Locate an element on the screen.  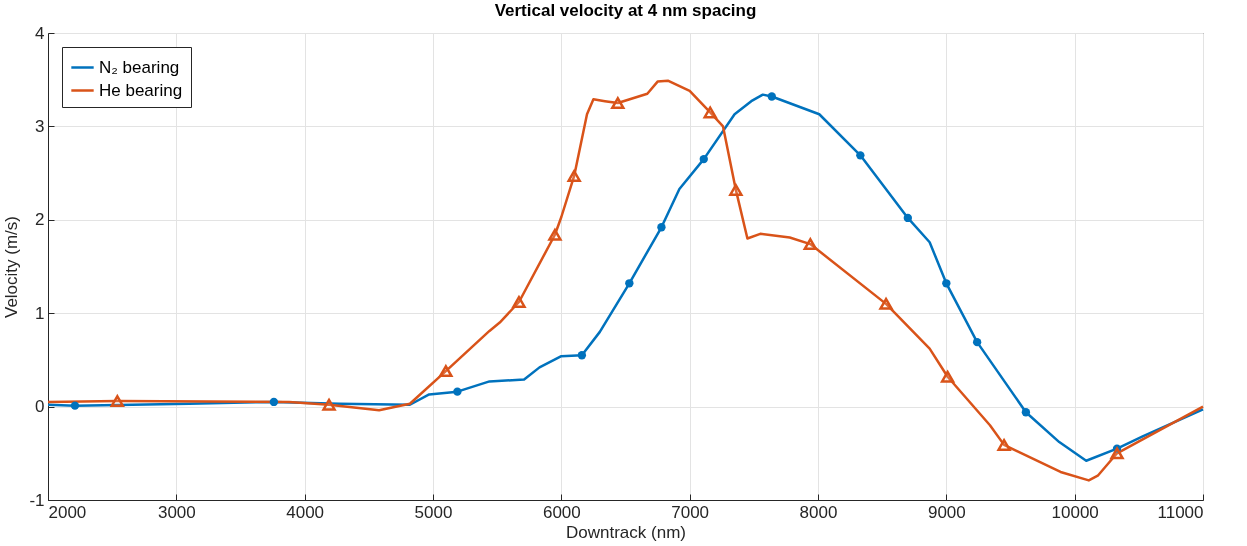
x-tick-label: 9000 is located at coordinates (946, 512).